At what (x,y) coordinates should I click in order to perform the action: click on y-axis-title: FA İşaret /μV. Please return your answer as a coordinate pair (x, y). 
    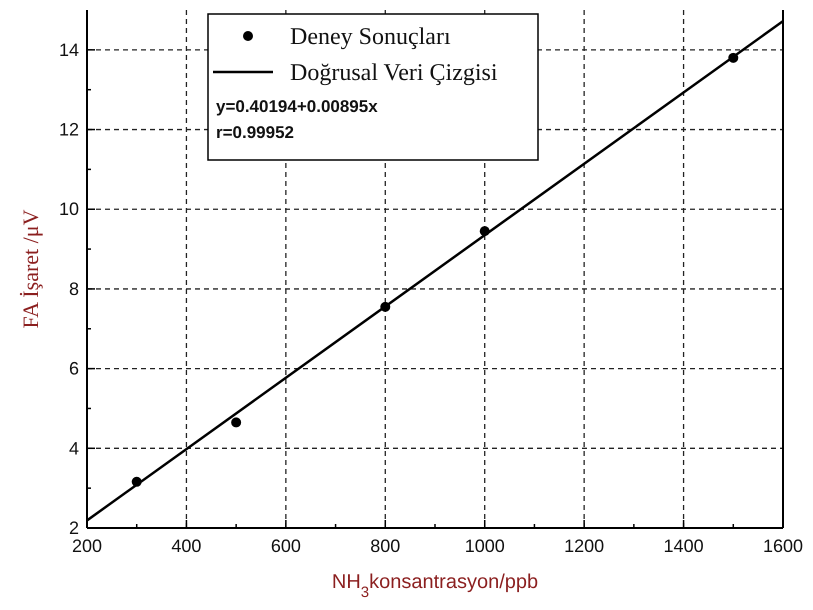
    Looking at the image, I should click on (30, 268).